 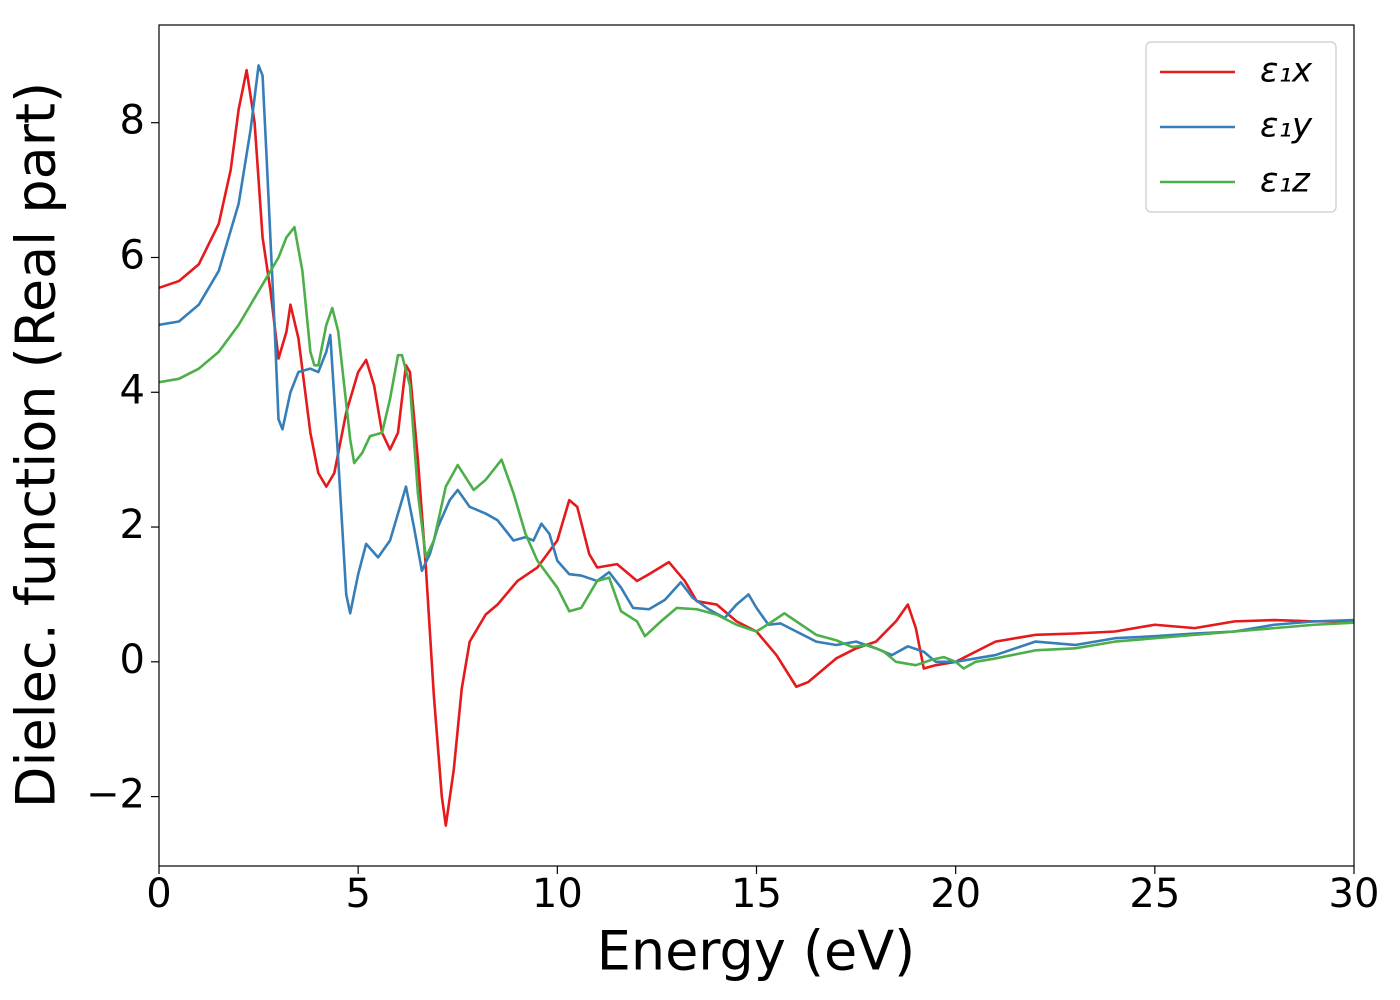 What do you see at coordinates (1286, 71) in the screenshot?
I see `legend-label: ε₁x` at bounding box center [1286, 71].